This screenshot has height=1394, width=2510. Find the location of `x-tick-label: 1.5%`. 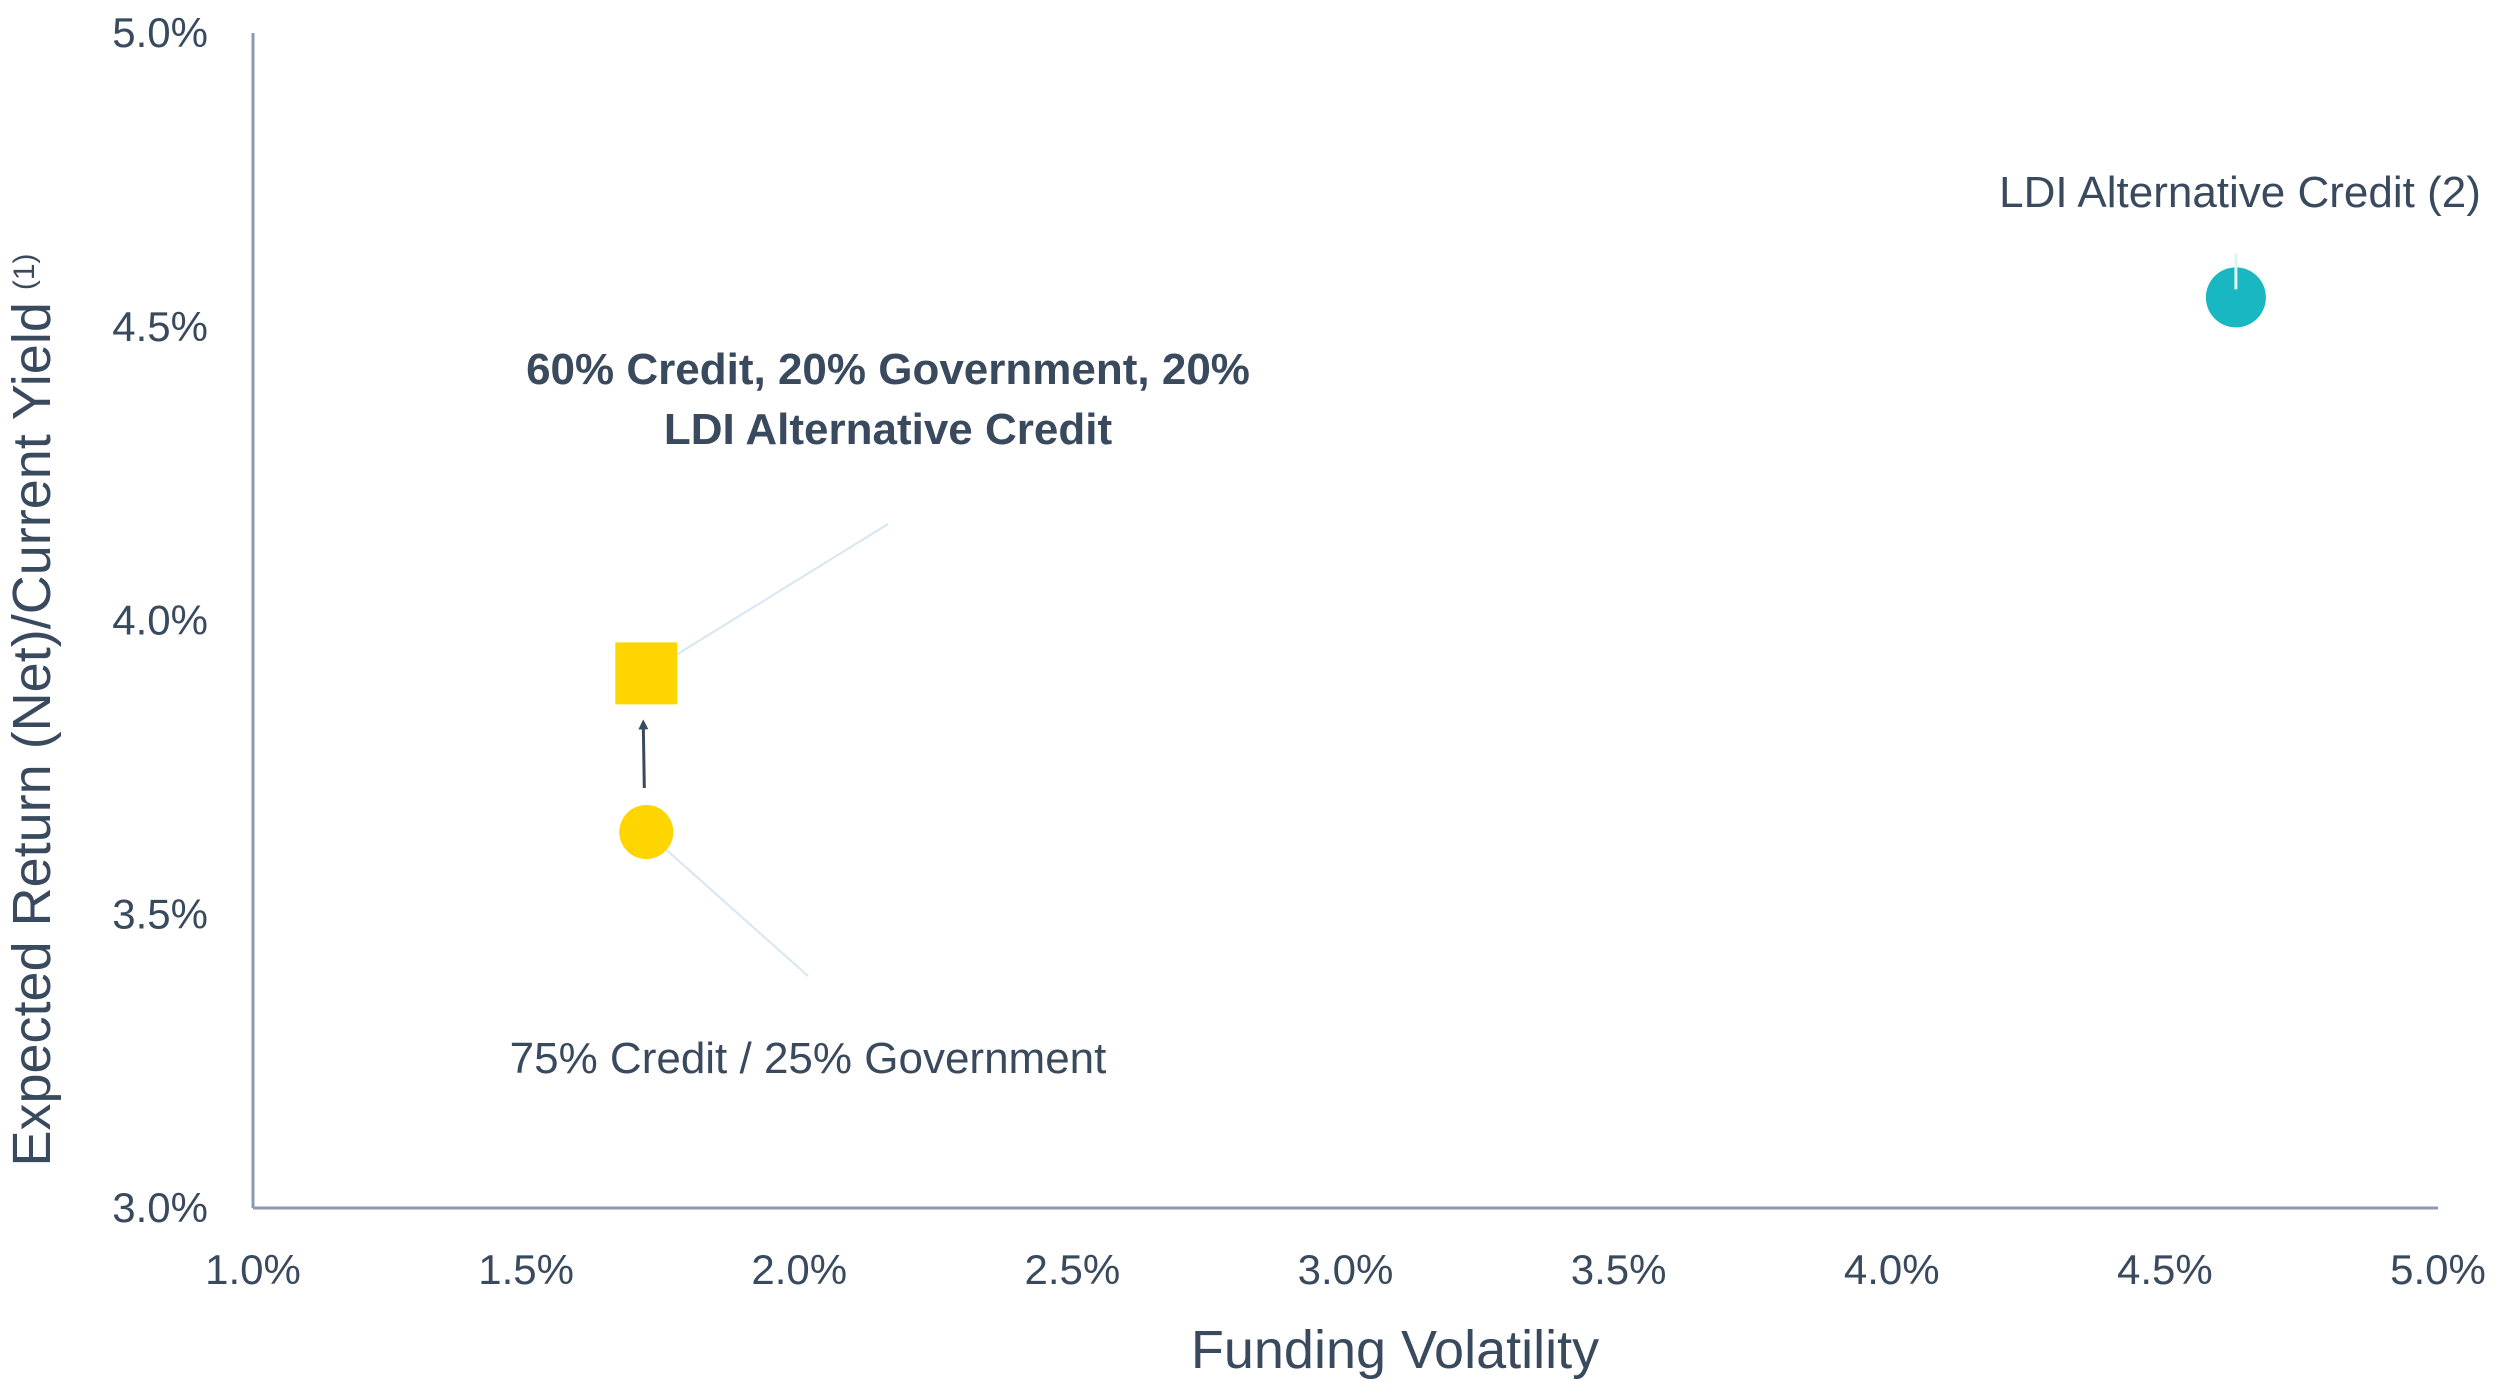

x-tick-label: 1.5% is located at coordinates (526, 1269).